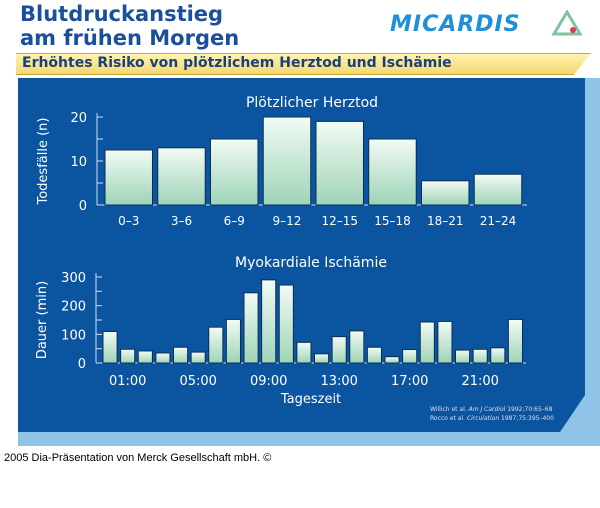 The width and height of the screenshot is (600, 508). What do you see at coordinates (73, 307) in the screenshot?
I see `y-tick-label: 200` at bounding box center [73, 307].